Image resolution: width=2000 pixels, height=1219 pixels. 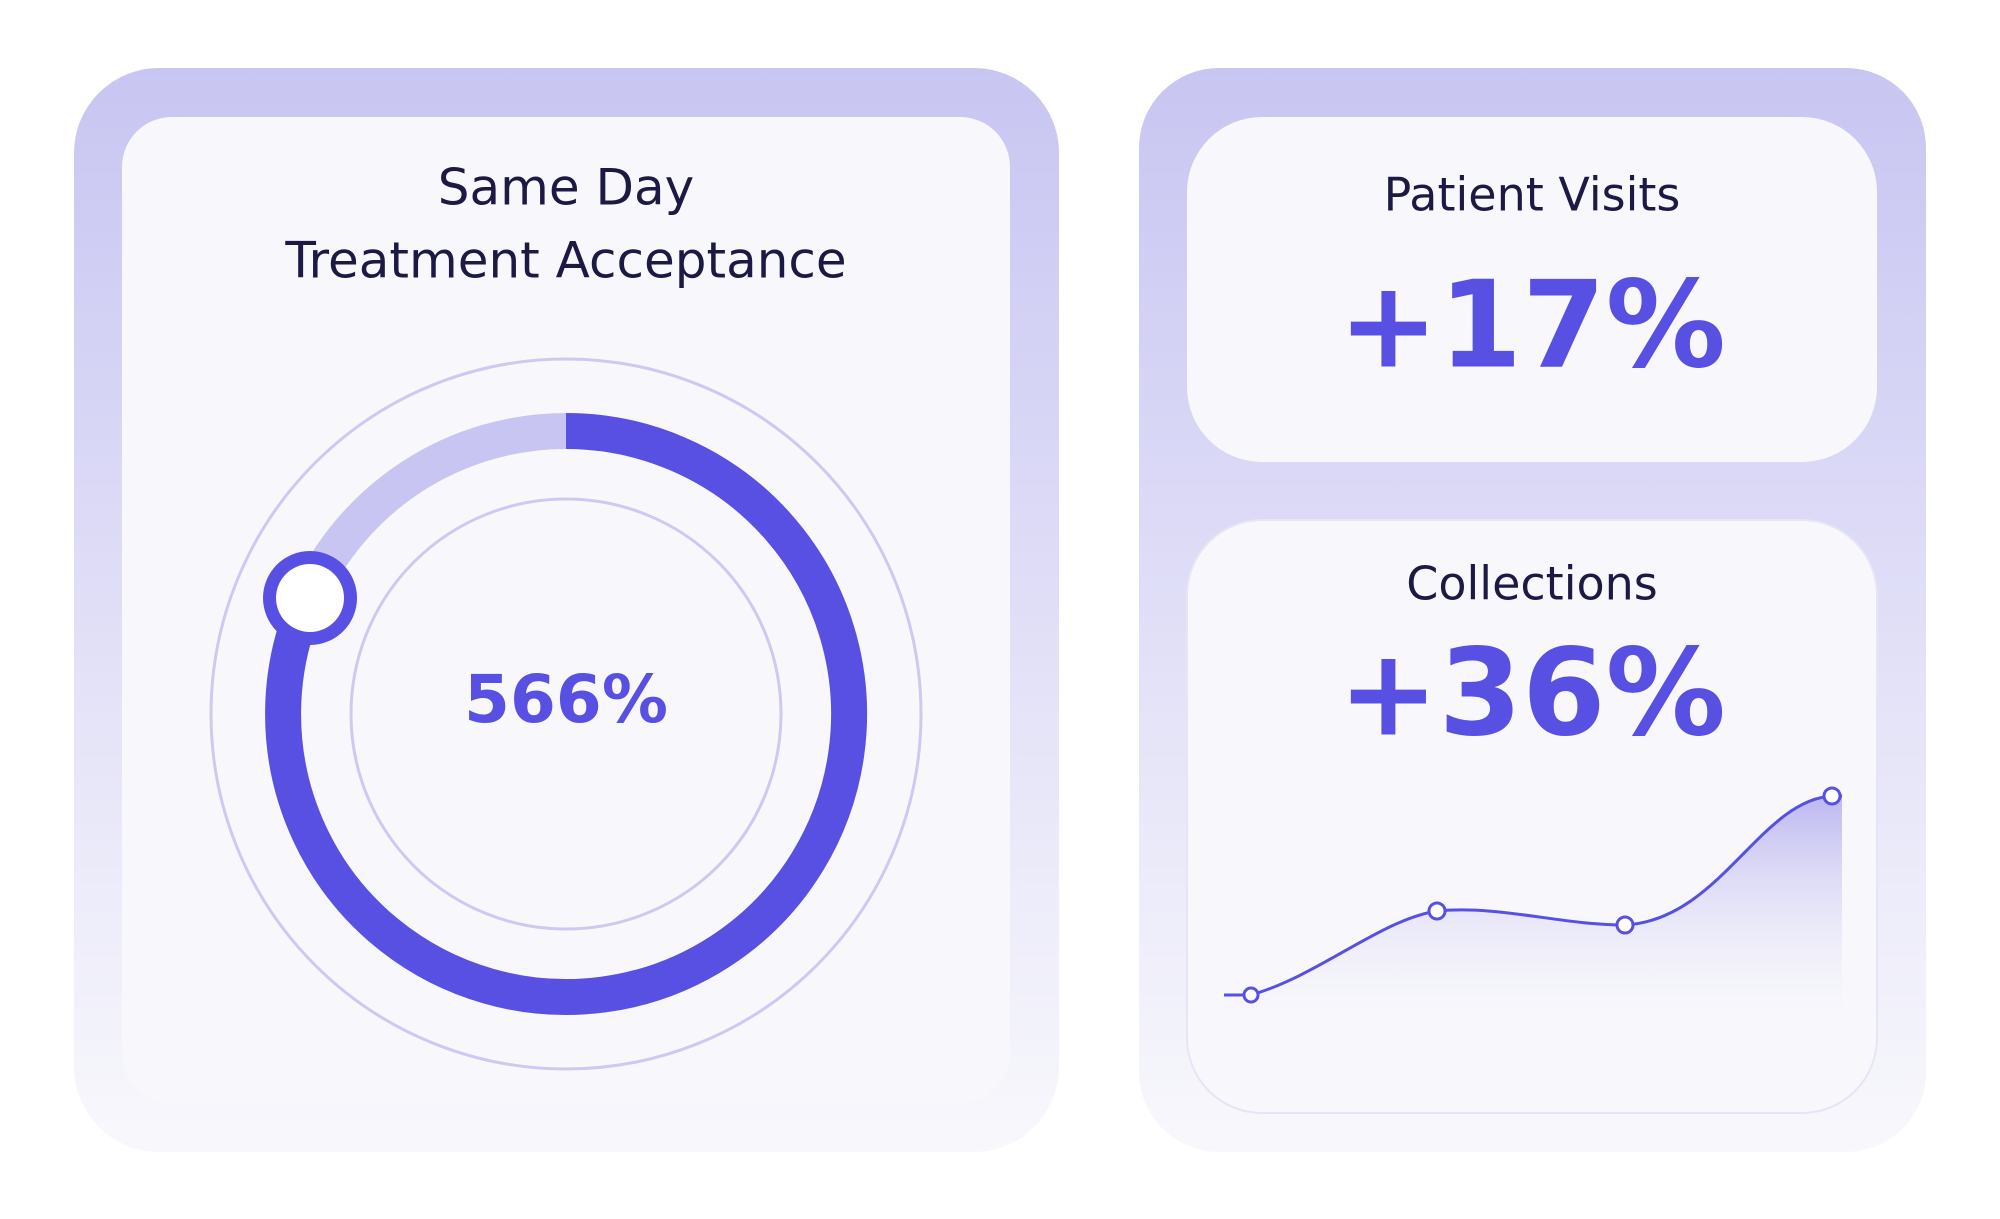 What do you see at coordinates (566, 699) in the screenshot?
I see `gauge-value: 566%` at bounding box center [566, 699].